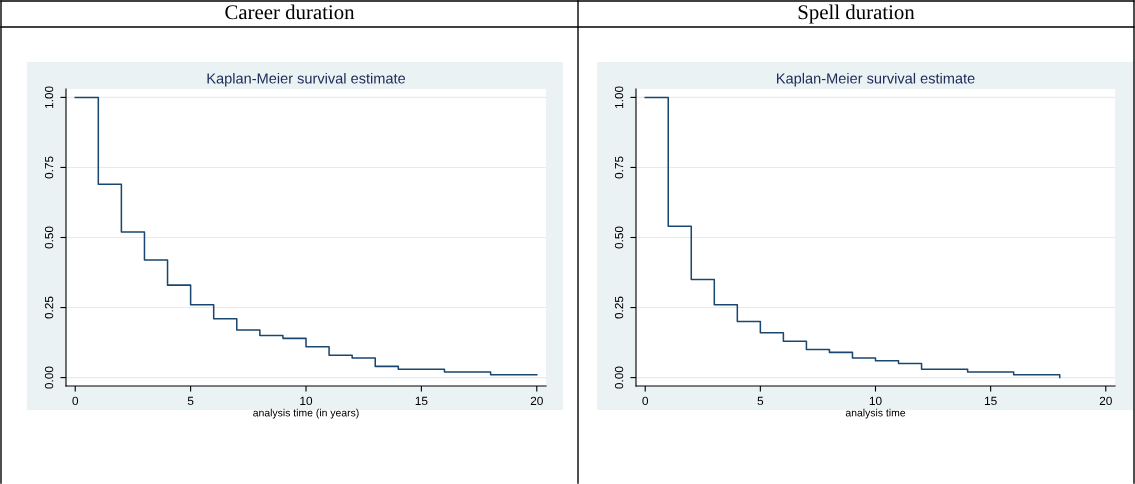 This screenshot has width=1135, height=484. Describe the element at coordinates (856, 14) in the screenshot. I see `chart-title: Spell duration` at that location.